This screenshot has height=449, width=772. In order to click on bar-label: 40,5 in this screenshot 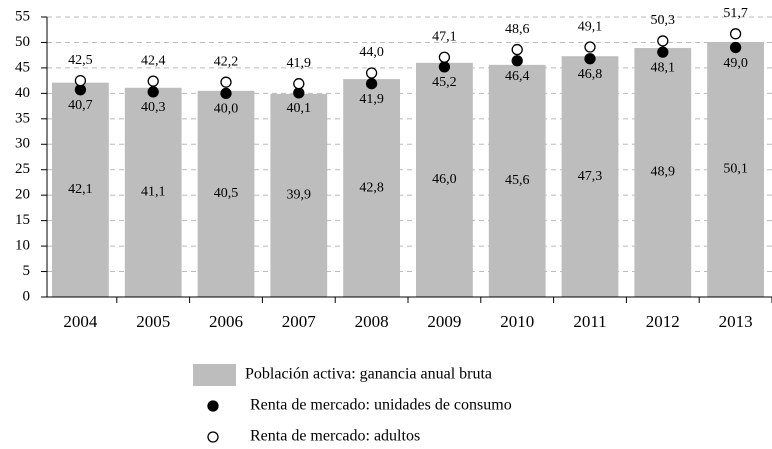, I will do `click(226, 193)`.